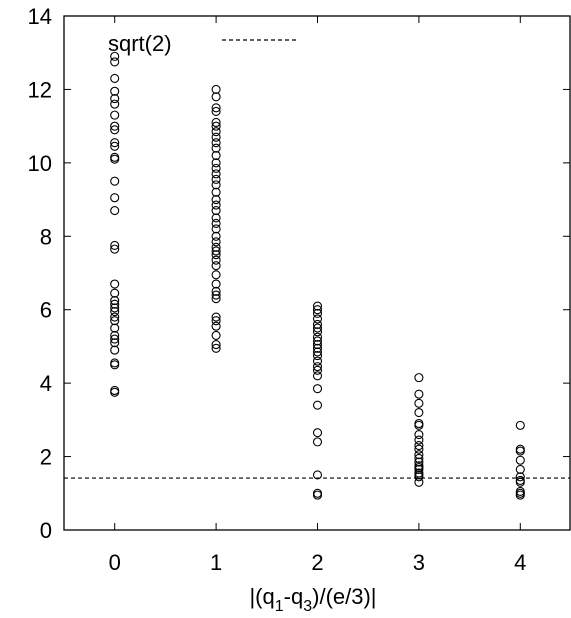 The width and height of the screenshot is (571, 618). I want to click on x-axis-label-subscript-2: 3, so click(307, 606).